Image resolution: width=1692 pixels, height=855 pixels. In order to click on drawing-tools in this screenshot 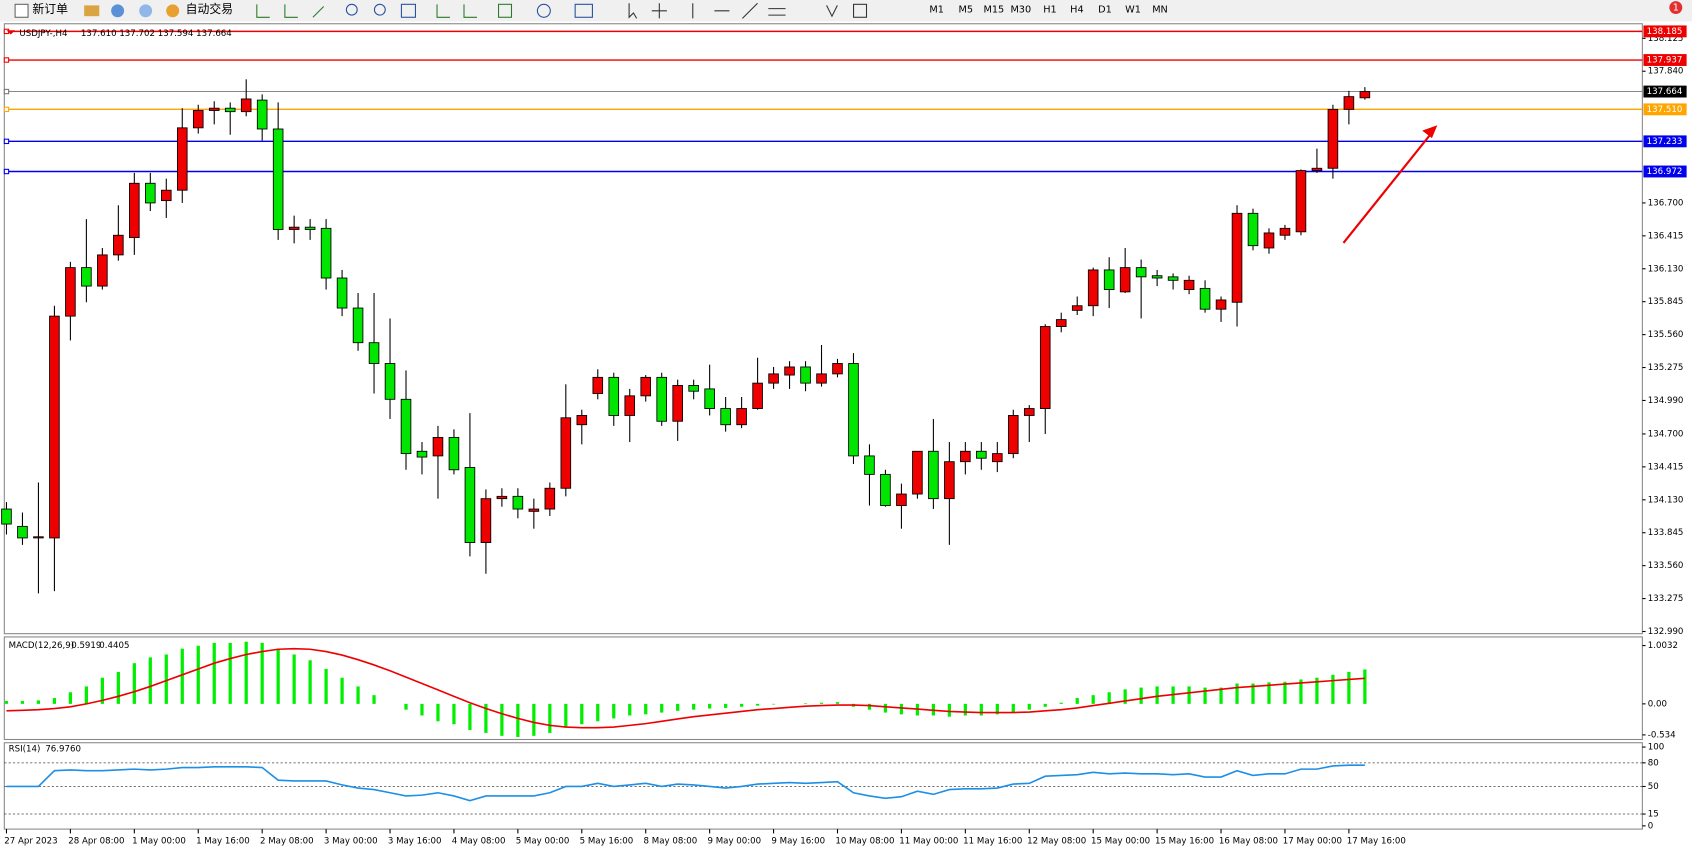, I will do `click(707, 10)`.